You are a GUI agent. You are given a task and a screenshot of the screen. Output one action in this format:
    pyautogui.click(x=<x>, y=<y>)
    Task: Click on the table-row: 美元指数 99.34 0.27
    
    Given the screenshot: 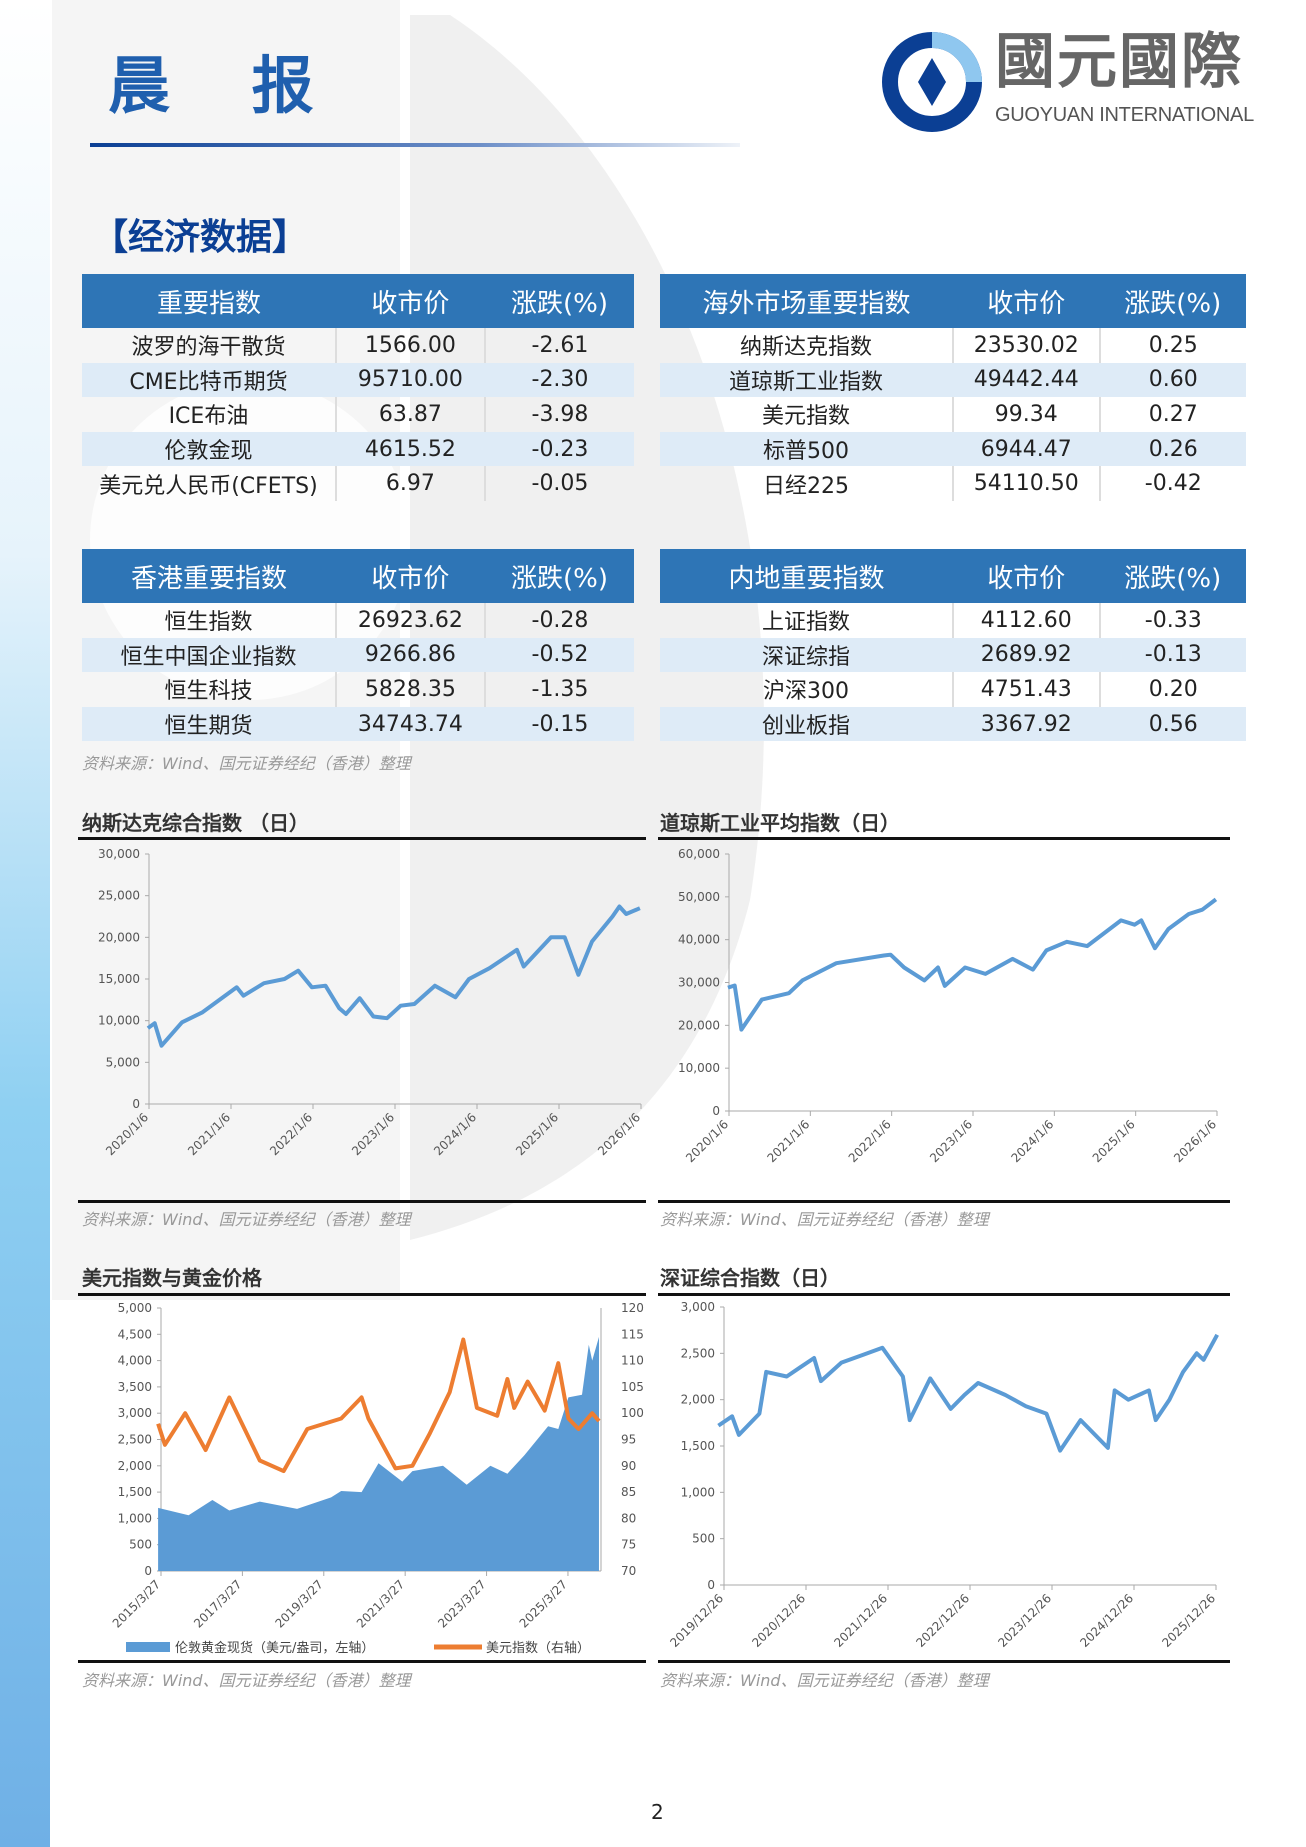 What is the action you would take?
    pyautogui.click(x=953, y=414)
    